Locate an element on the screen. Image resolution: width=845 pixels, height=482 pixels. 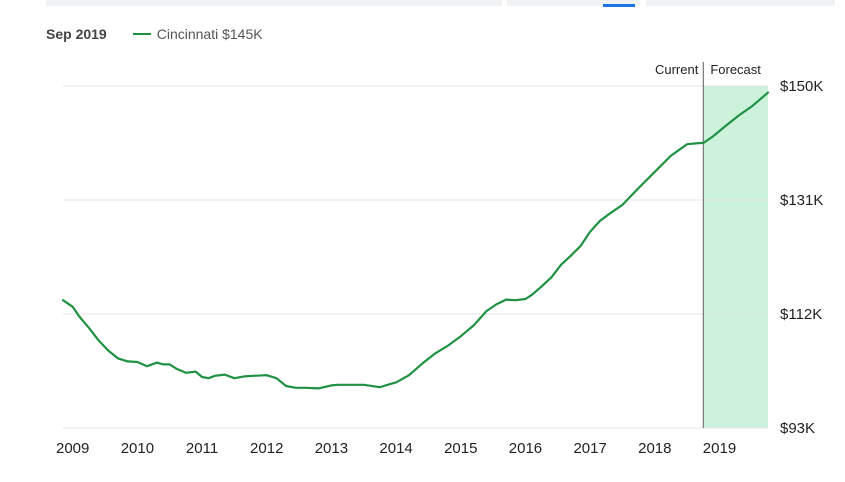
chart-legend: Sep 2019 Cincinnati $145K is located at coordinates (154, 34).